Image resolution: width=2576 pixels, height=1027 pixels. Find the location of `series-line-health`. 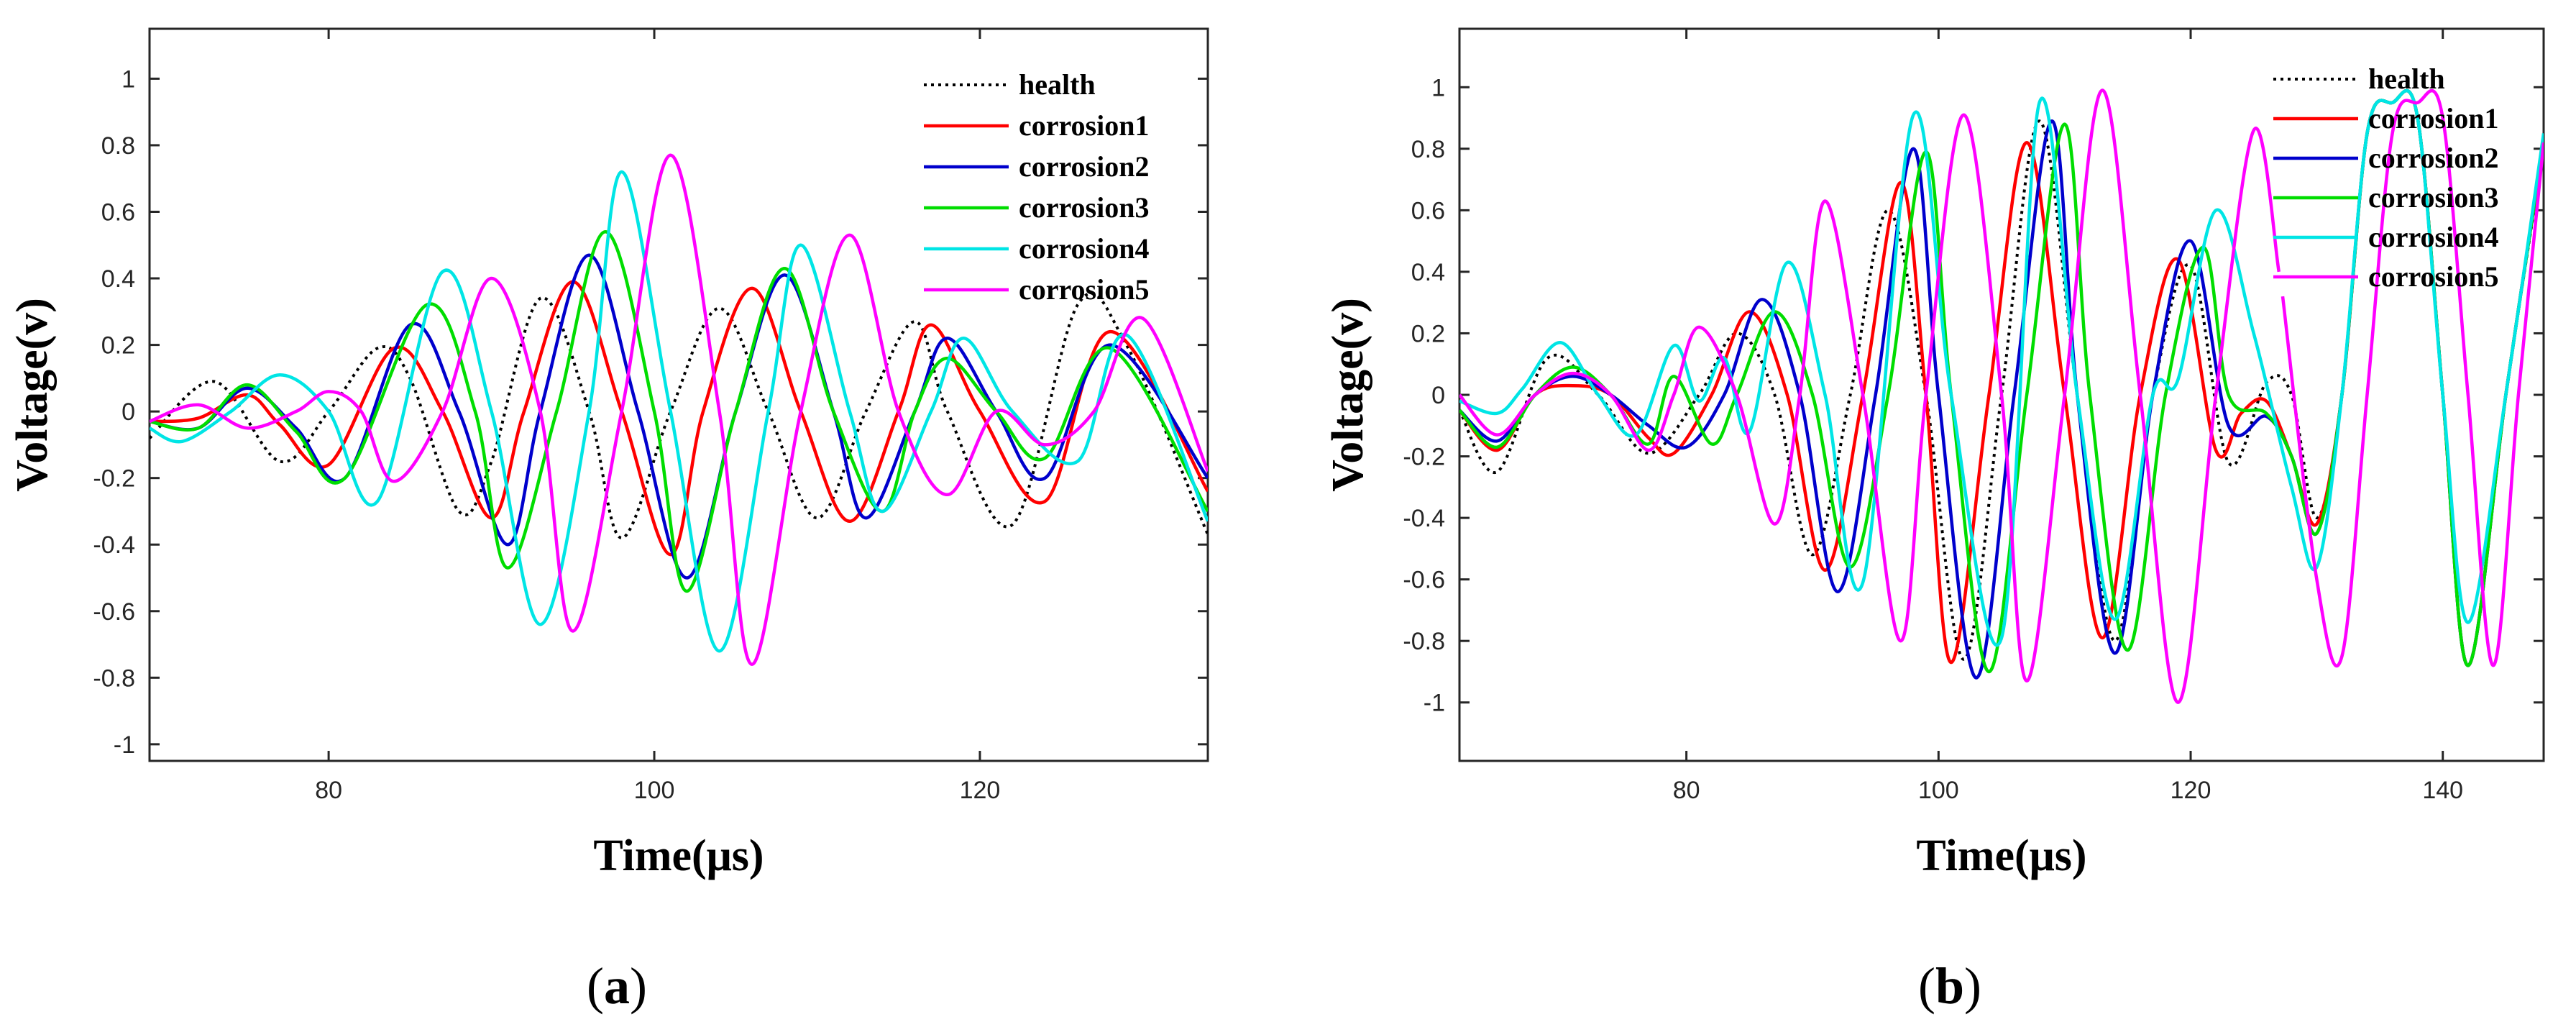

series-line-health is located at coordinates (679, 415).